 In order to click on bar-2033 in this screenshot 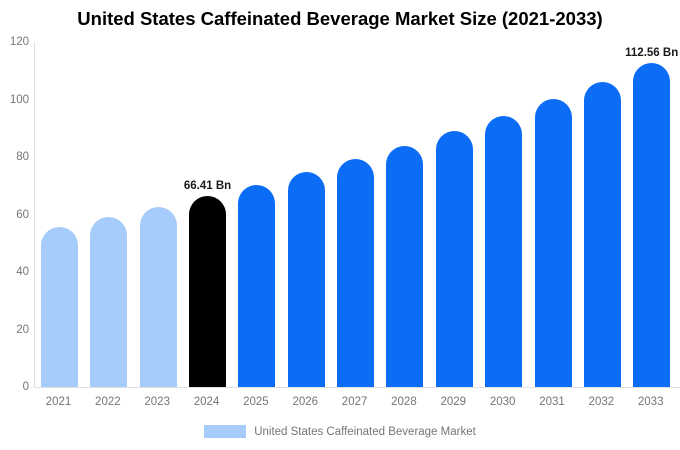, I will do `click(652, 225)`.